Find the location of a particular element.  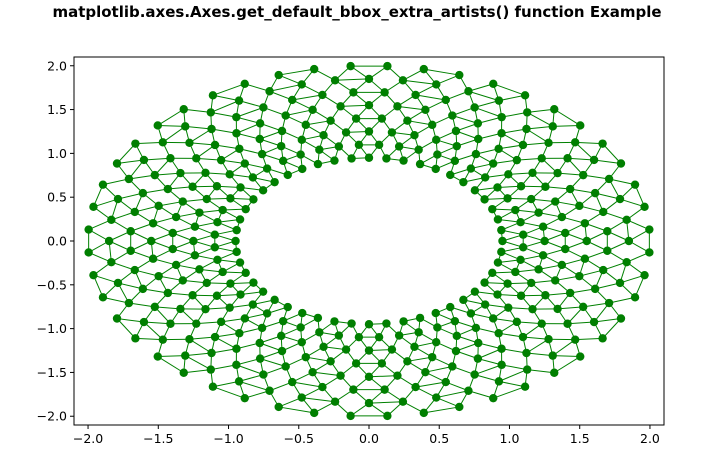

y-tick-label: 0.0 is located at coordinates (57, 241).